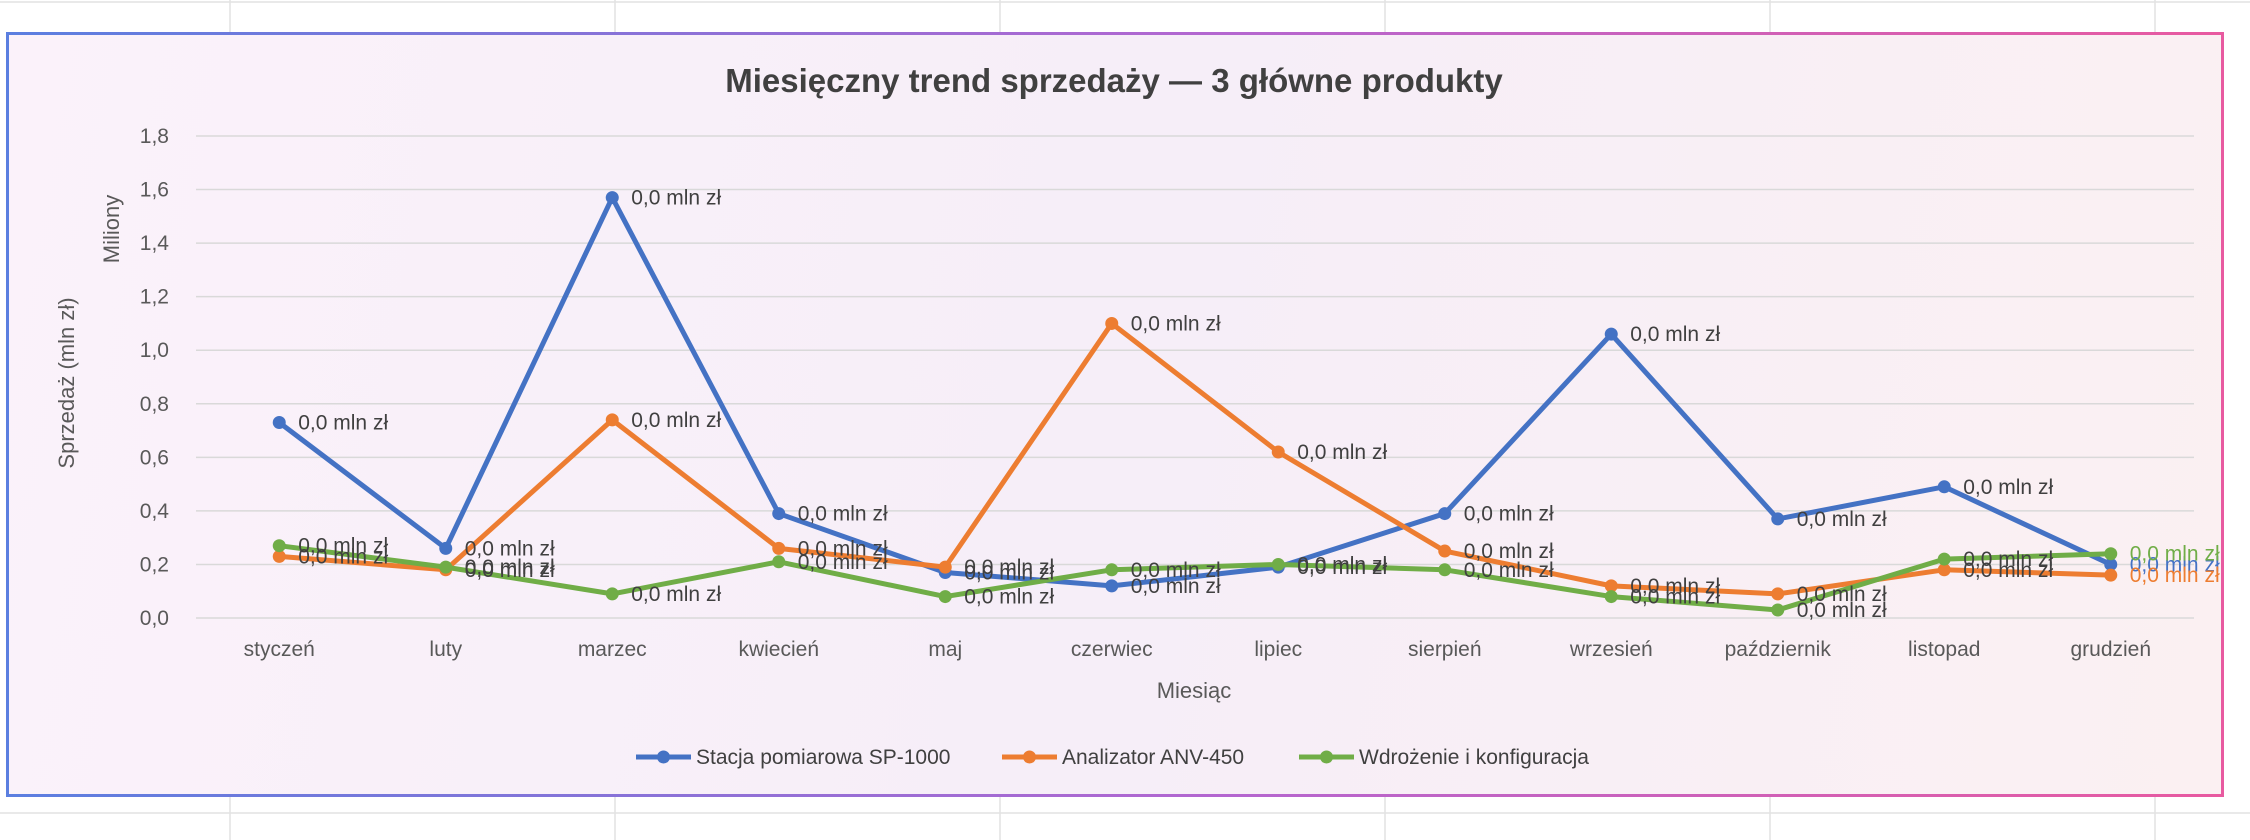 Image resolution: width=2250 pixels, height=840 pixels. I want to click on legend-item: Stacja pomiarowa SP-1000, so click(793, 757).